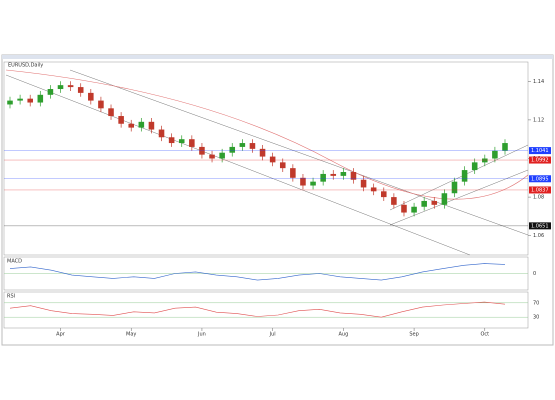  I want to click on x-tick-label: Apr, so click(61, 335).